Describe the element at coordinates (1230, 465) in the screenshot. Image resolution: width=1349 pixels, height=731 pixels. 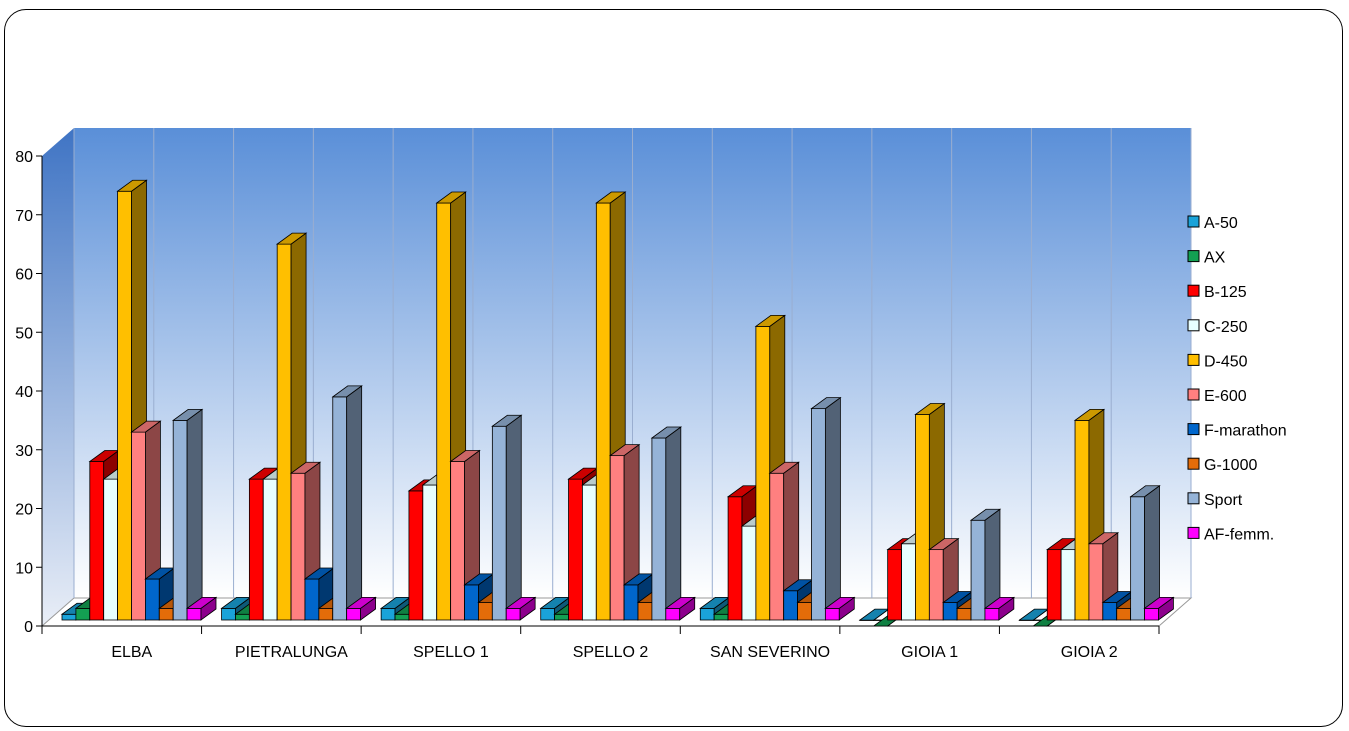
I see `legend-label: G-1000` at that location.